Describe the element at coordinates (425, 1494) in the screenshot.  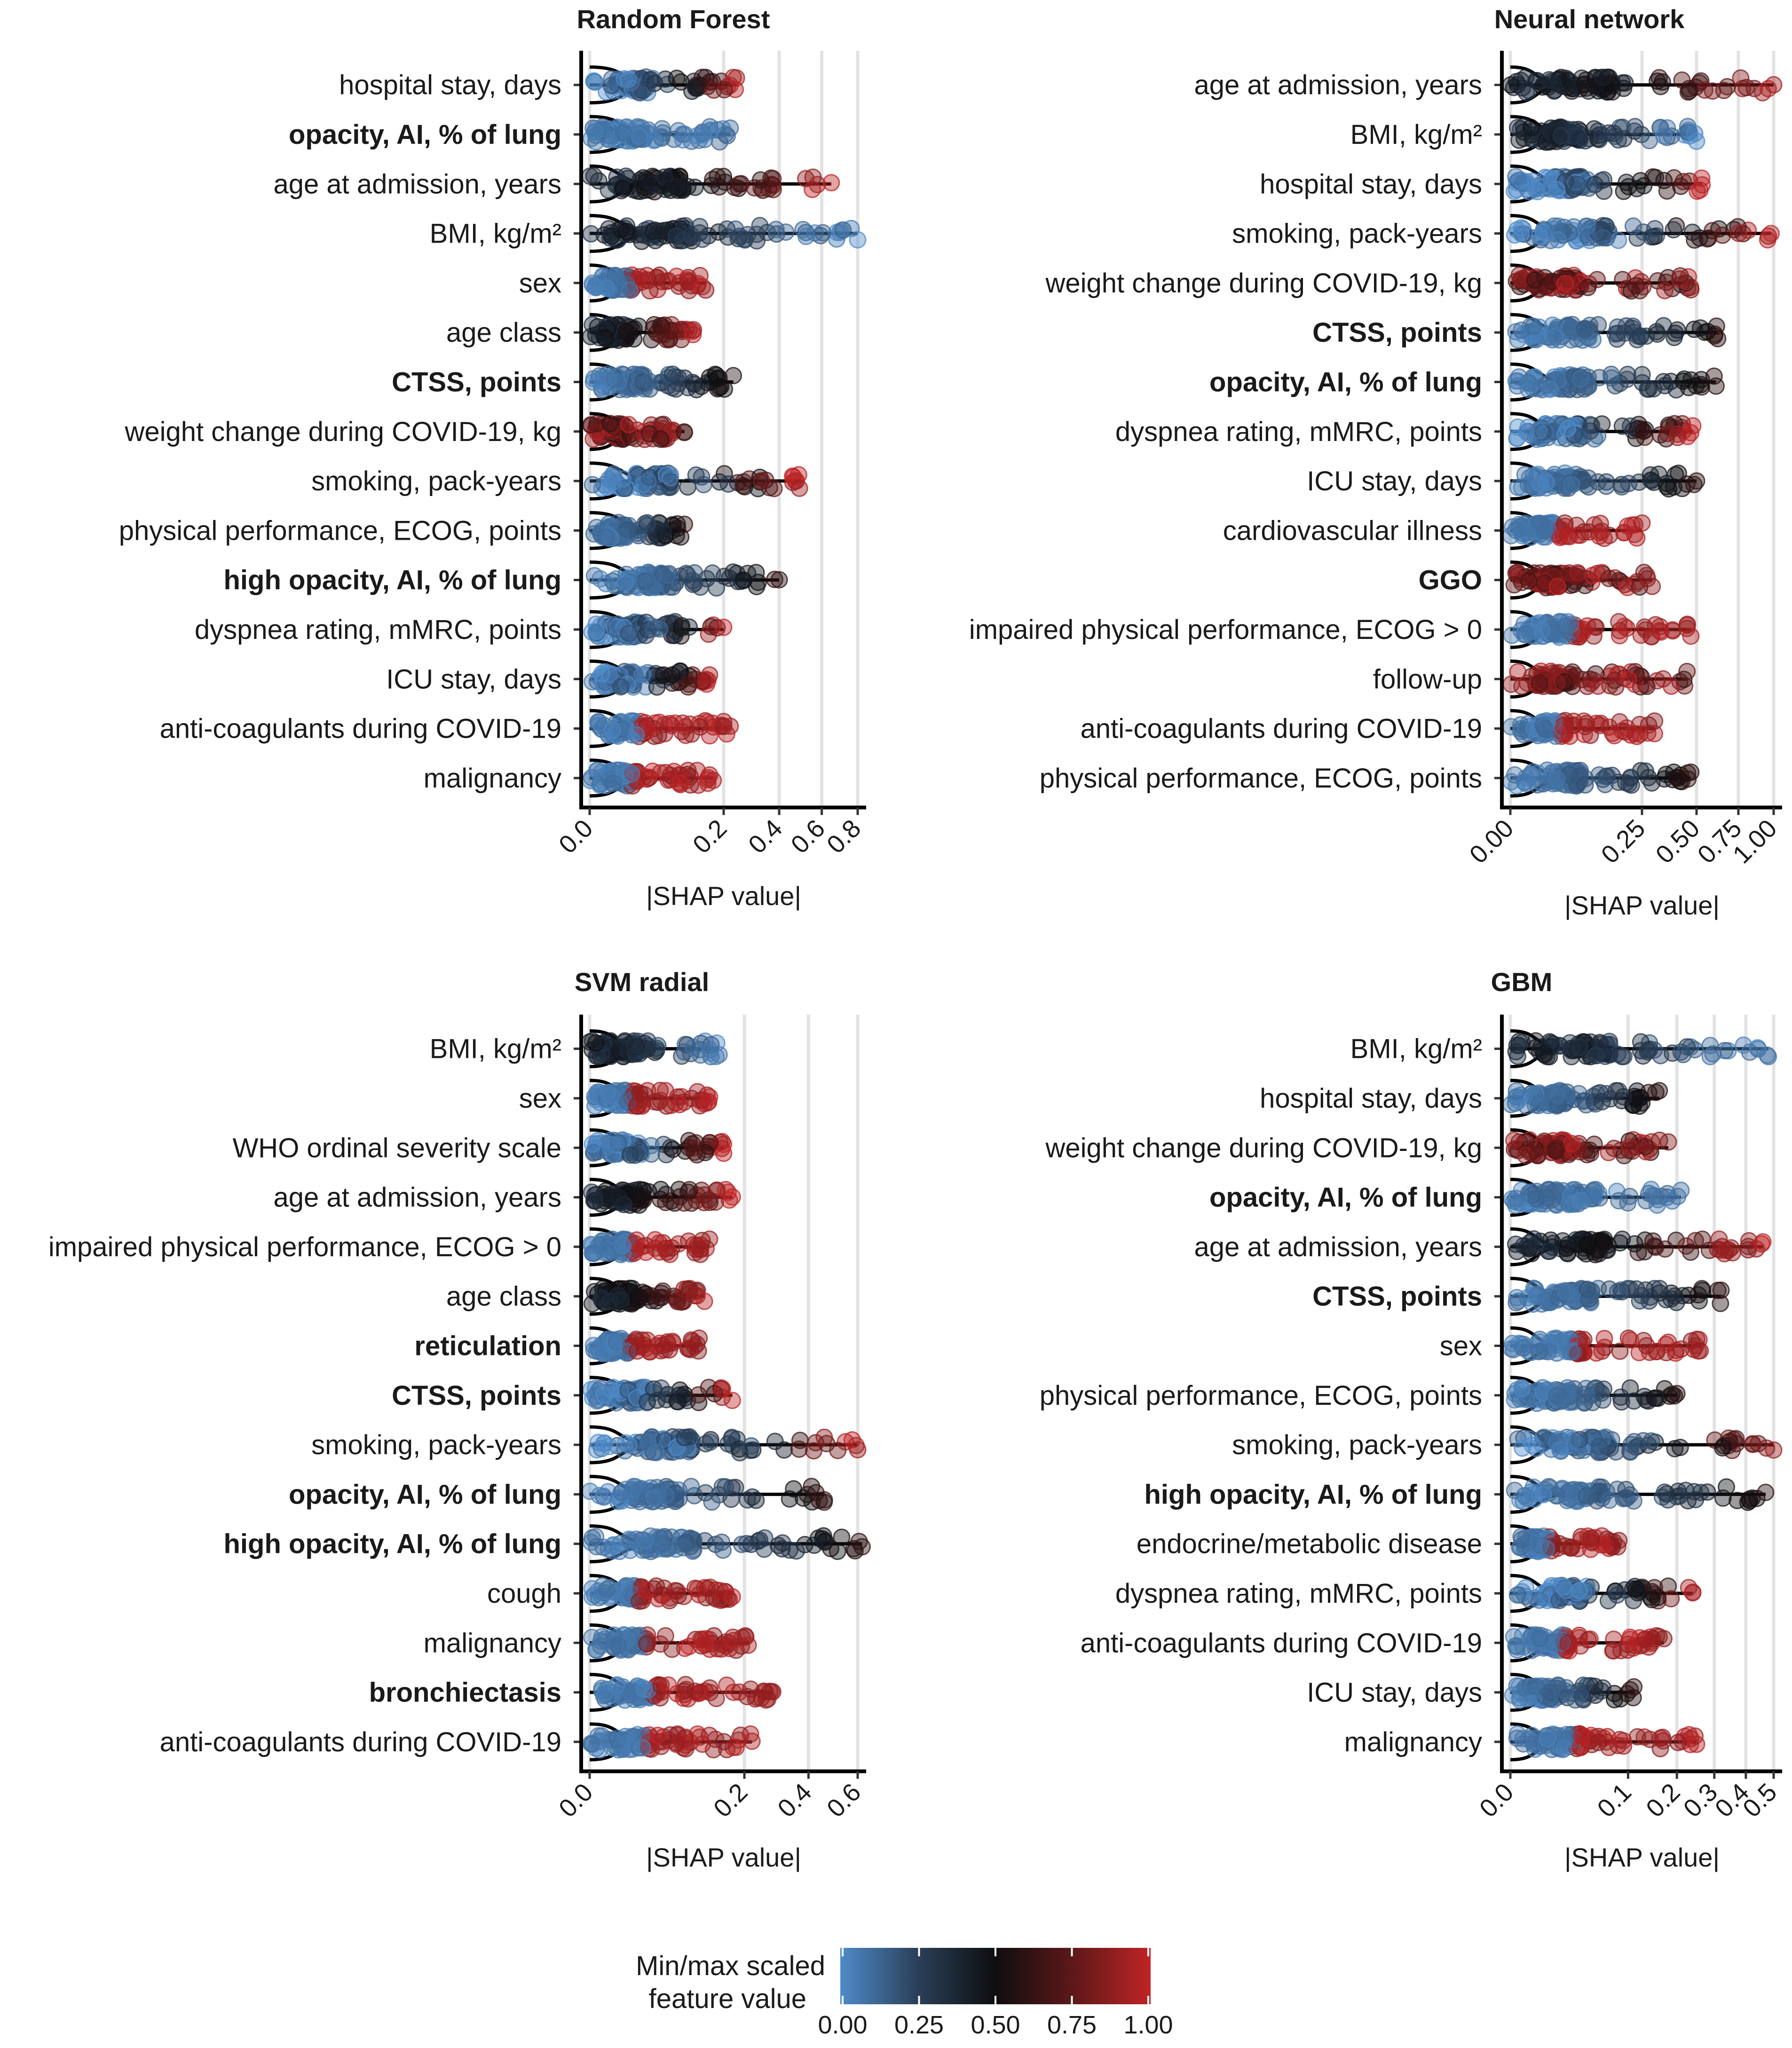
I see `feature-label: opacity, AI, % of lung` at that location.